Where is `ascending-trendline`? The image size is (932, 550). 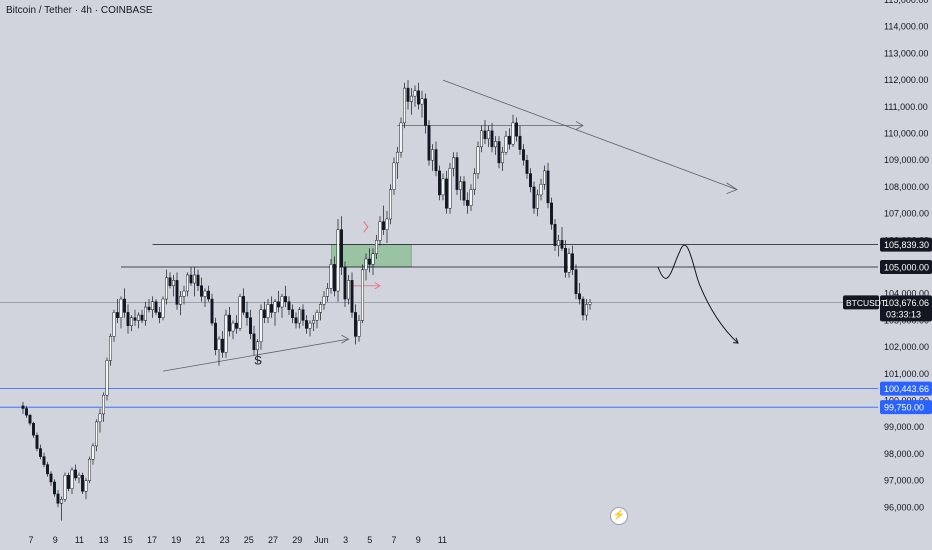
ascending-trendline is located at coordinates (255, 355).